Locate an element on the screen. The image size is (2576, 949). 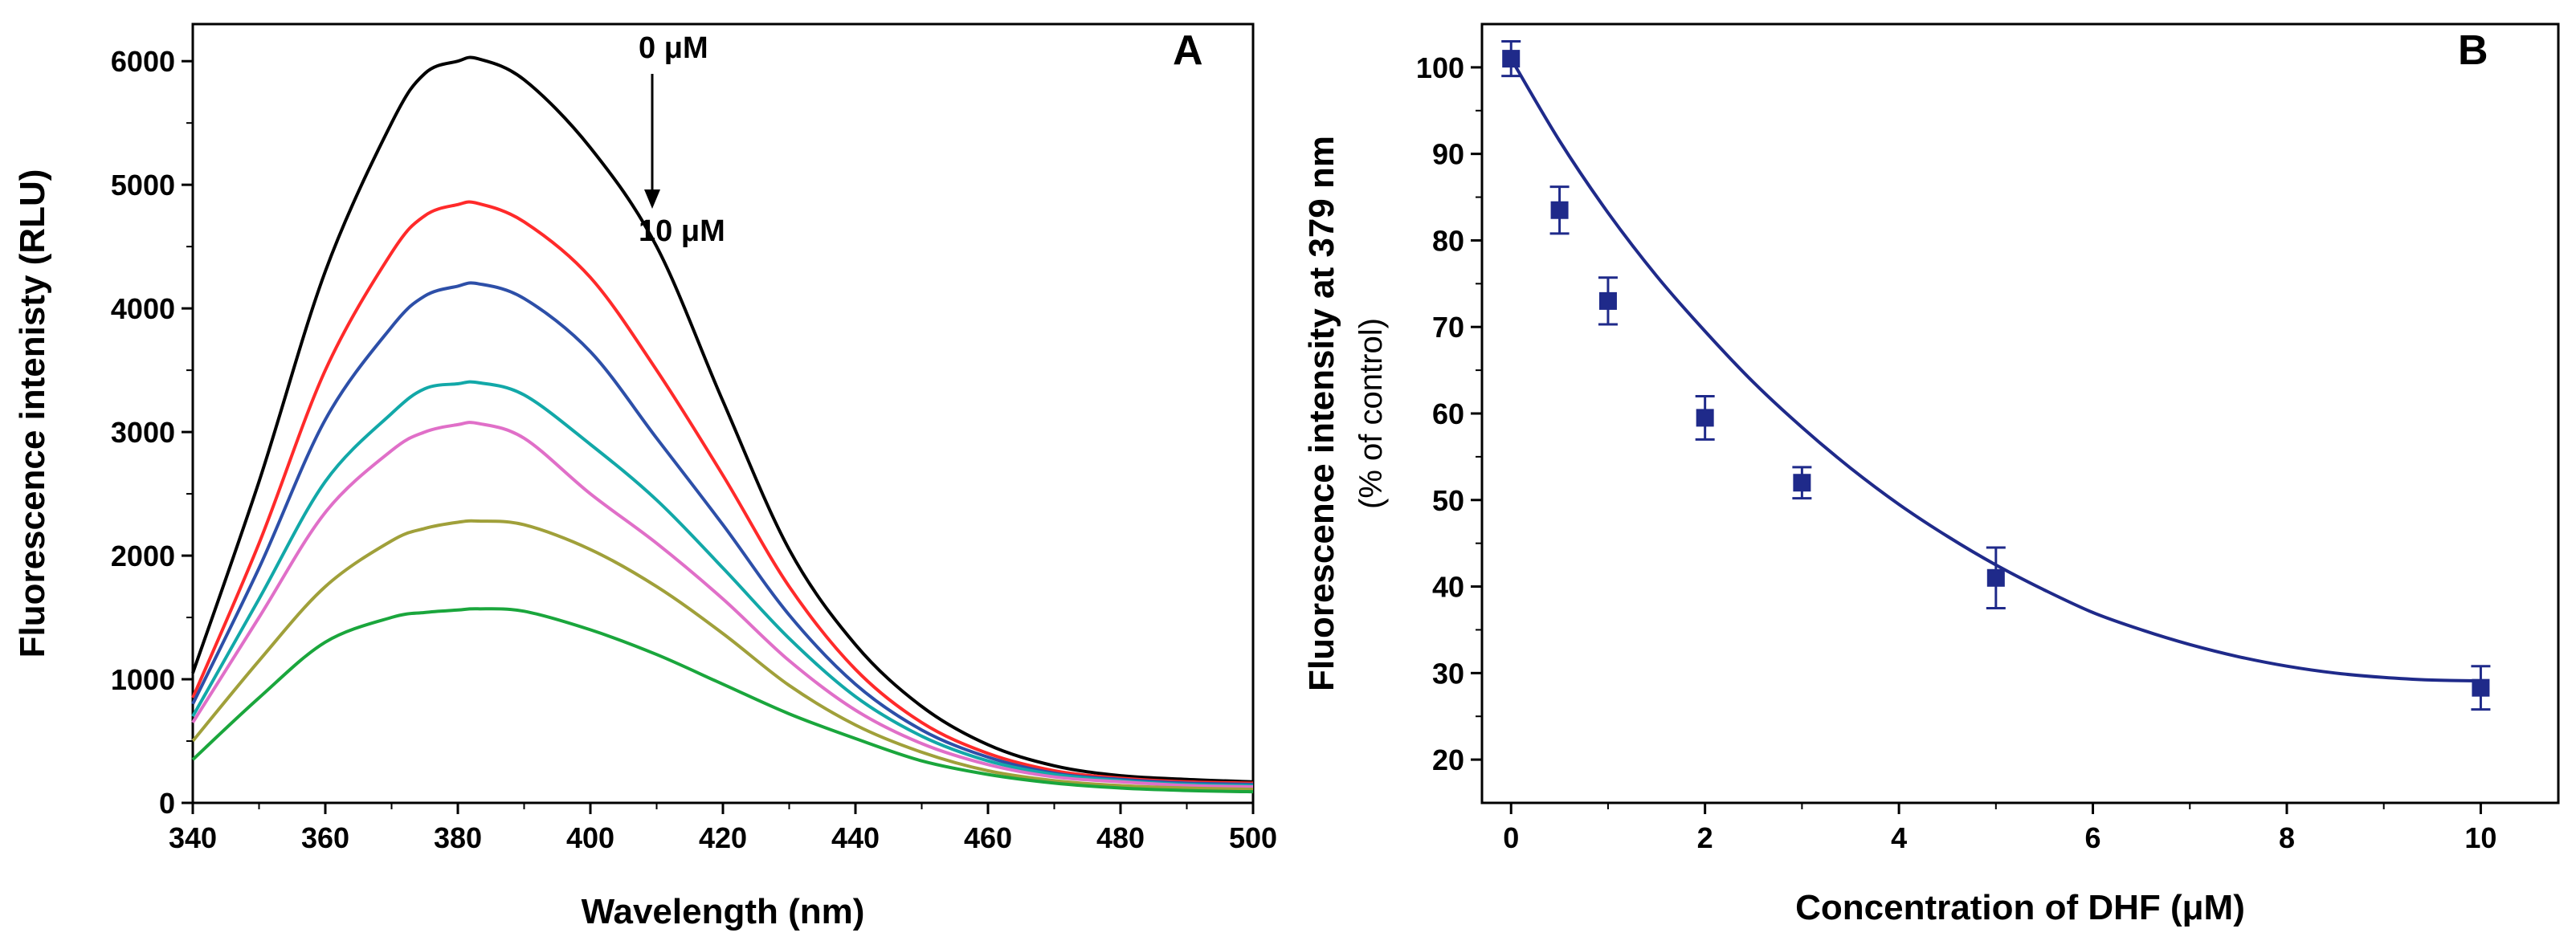
panel-b-x-axis-title: Concentration of DHF (μM) is located at coordinates (2020, 907).